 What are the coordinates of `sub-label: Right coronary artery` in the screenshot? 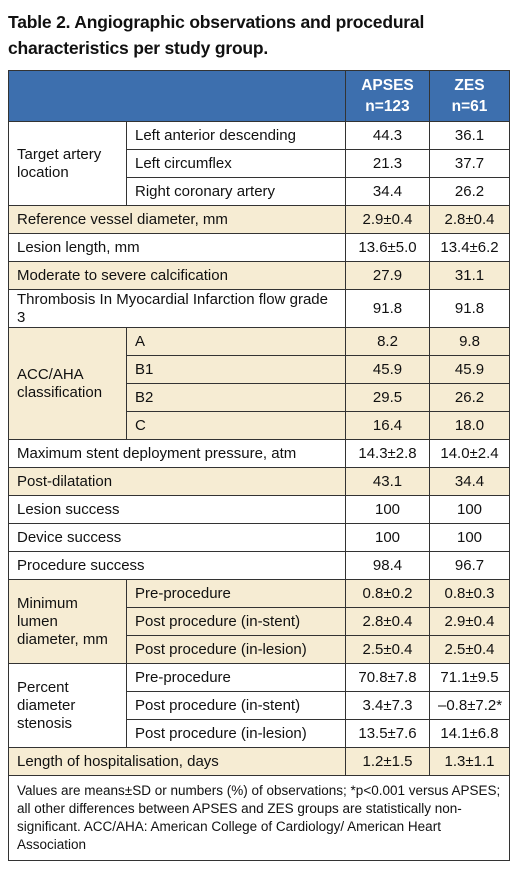 It's located at (236, 191).